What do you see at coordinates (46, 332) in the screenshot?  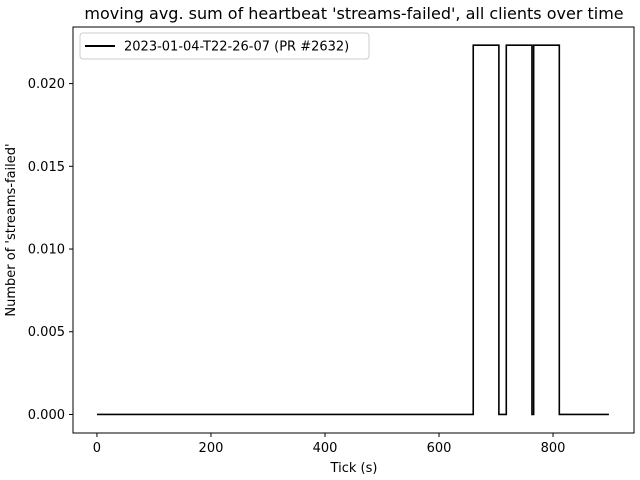 I see `y-tick-label: 0.005` at bounding box center [46, 332].